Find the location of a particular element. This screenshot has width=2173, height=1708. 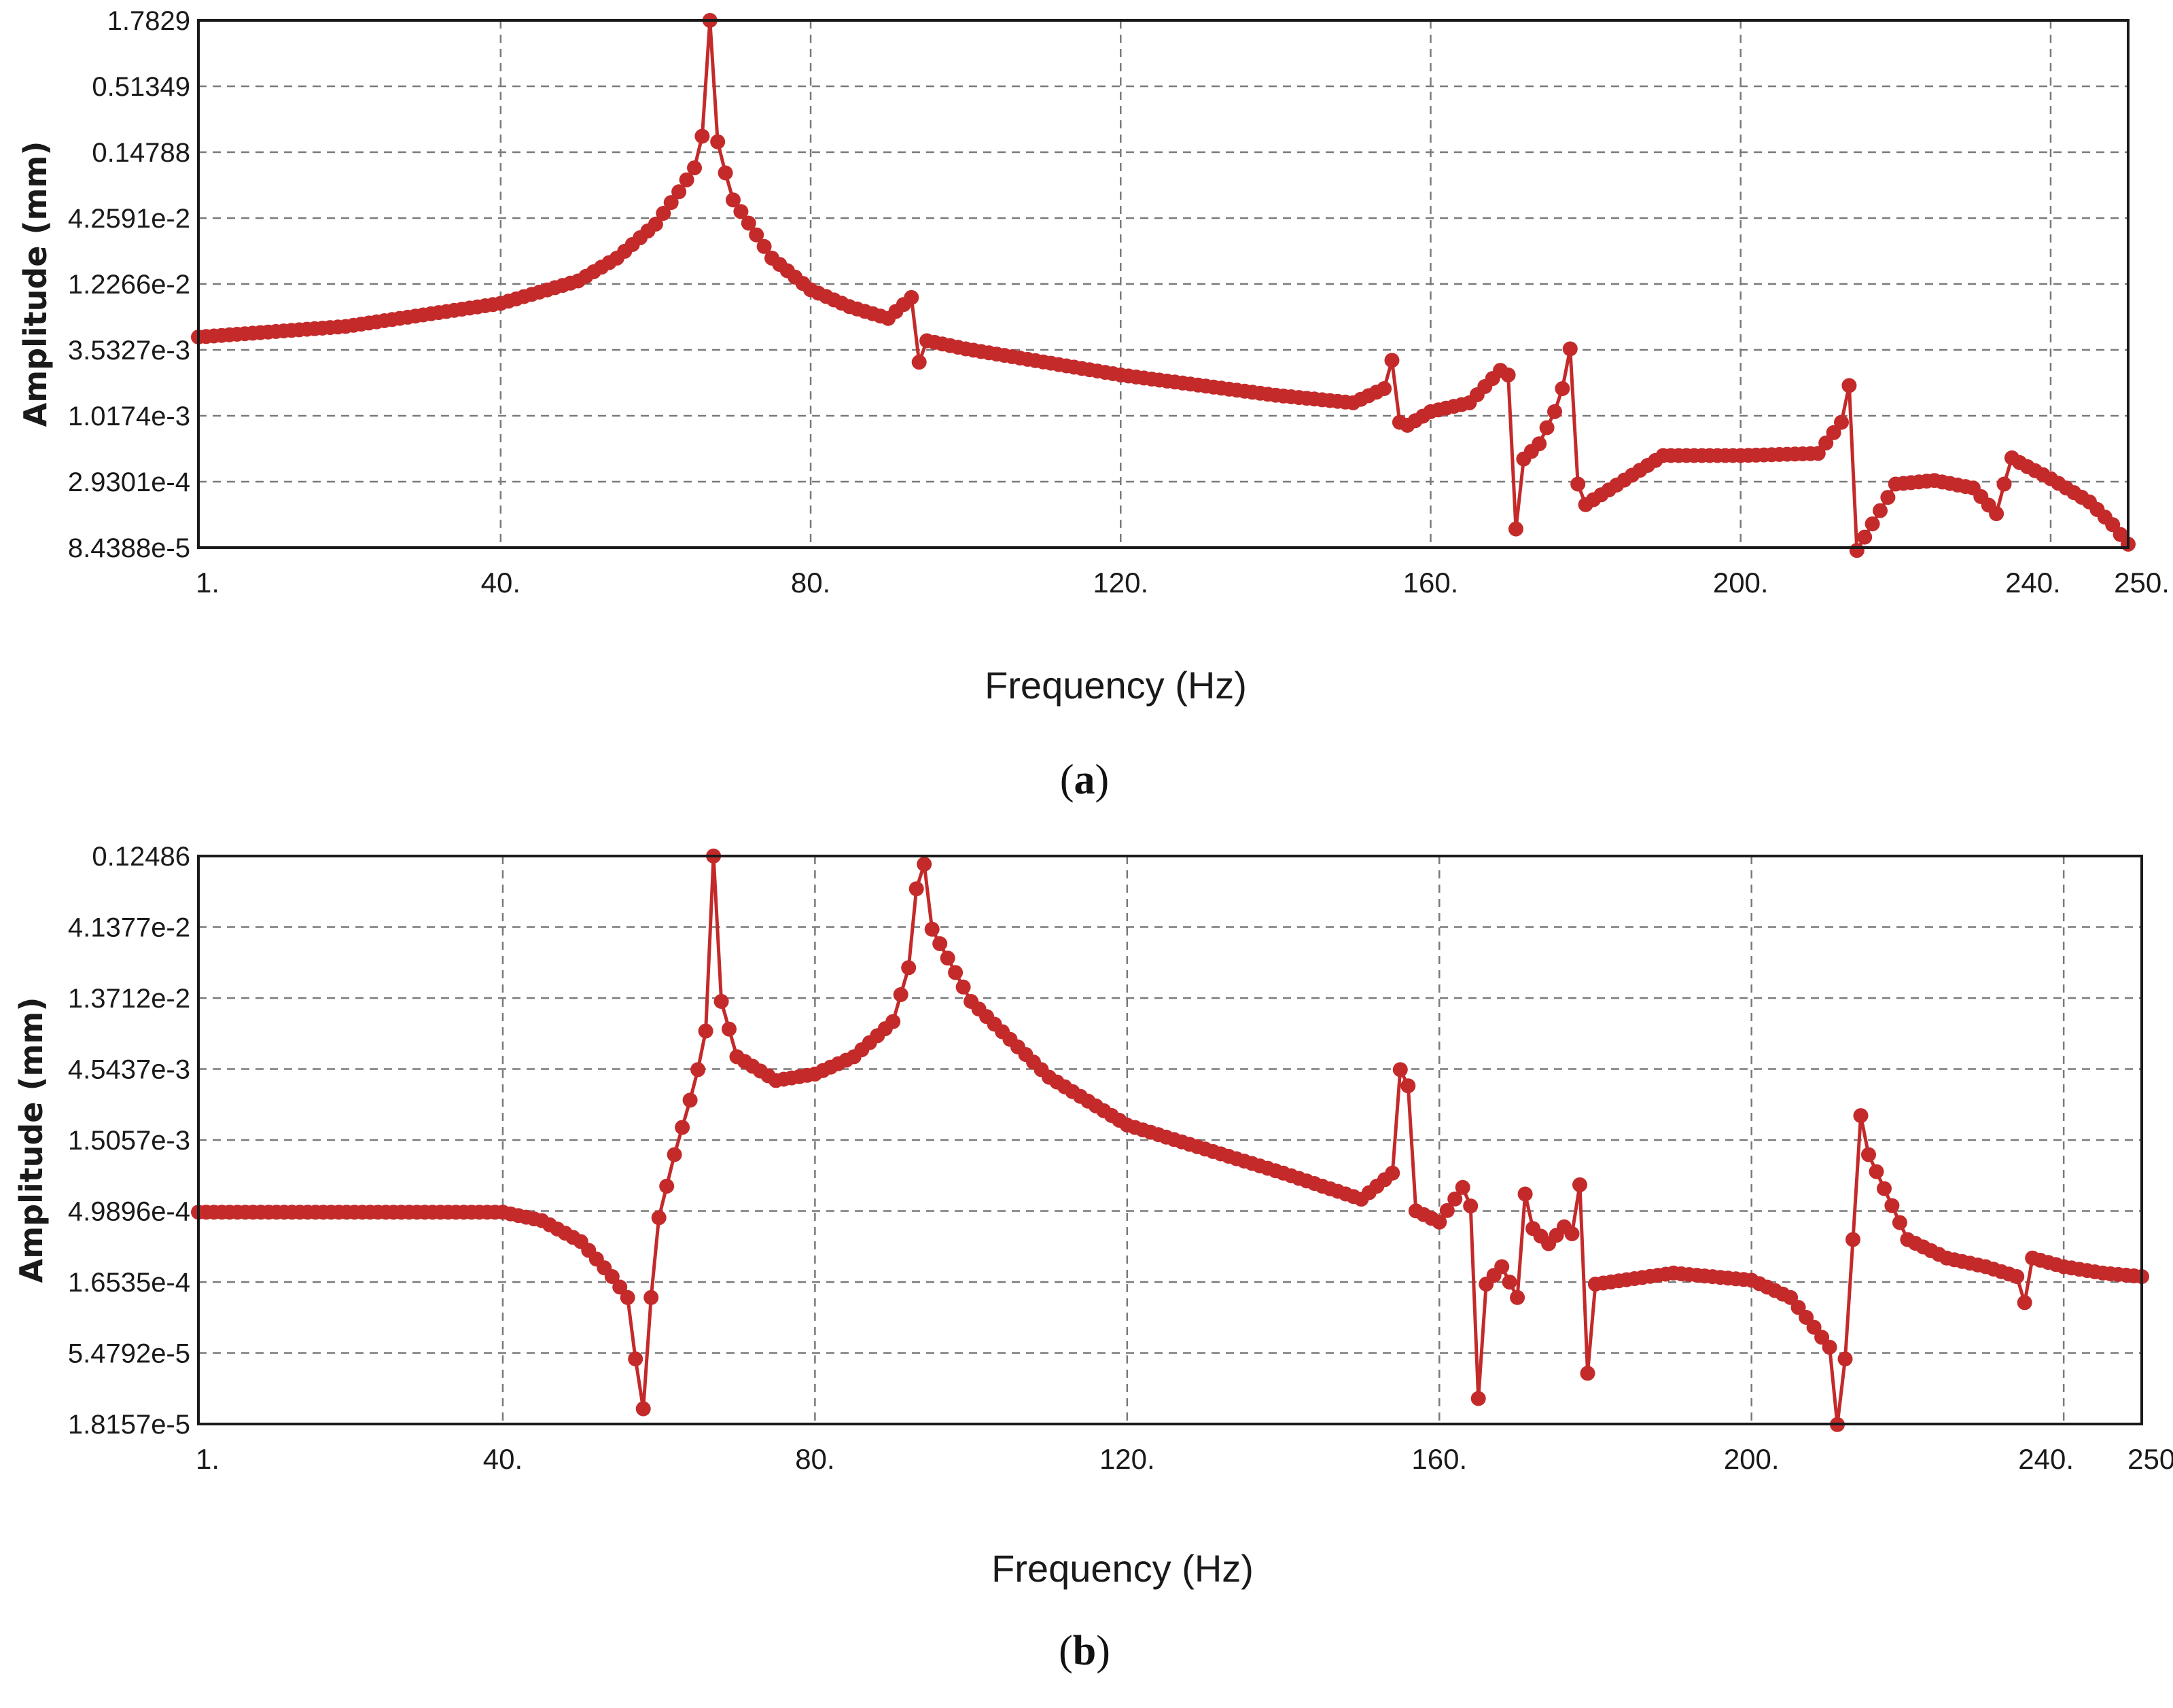

x-tick-label: 40. is located at coordinates (500, 583).